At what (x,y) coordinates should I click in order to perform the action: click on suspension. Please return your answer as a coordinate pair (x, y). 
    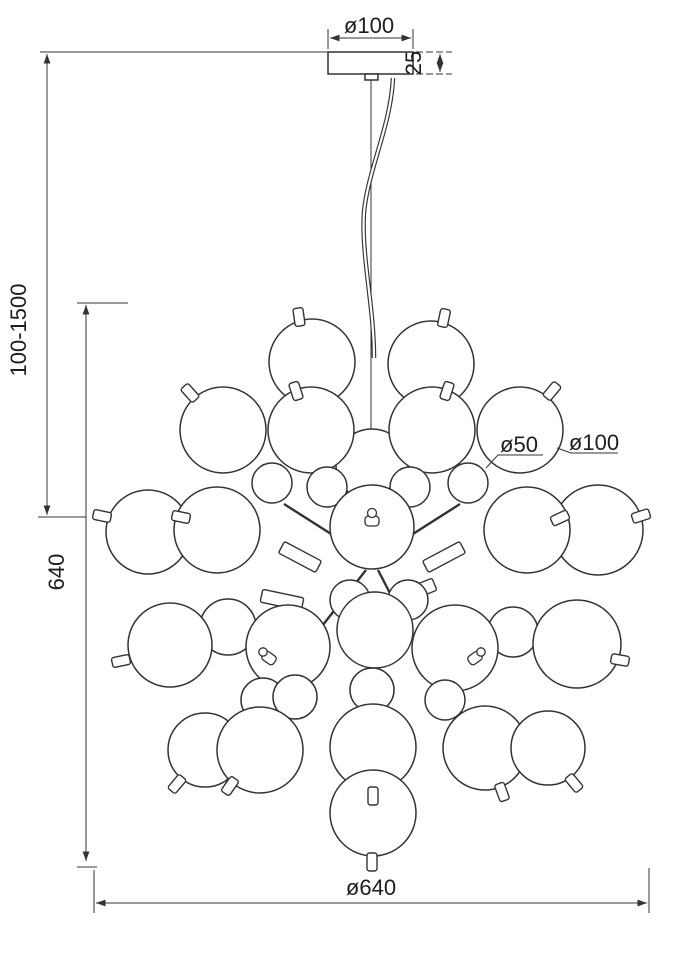
    Looking at the image, I should click on (378, 282).